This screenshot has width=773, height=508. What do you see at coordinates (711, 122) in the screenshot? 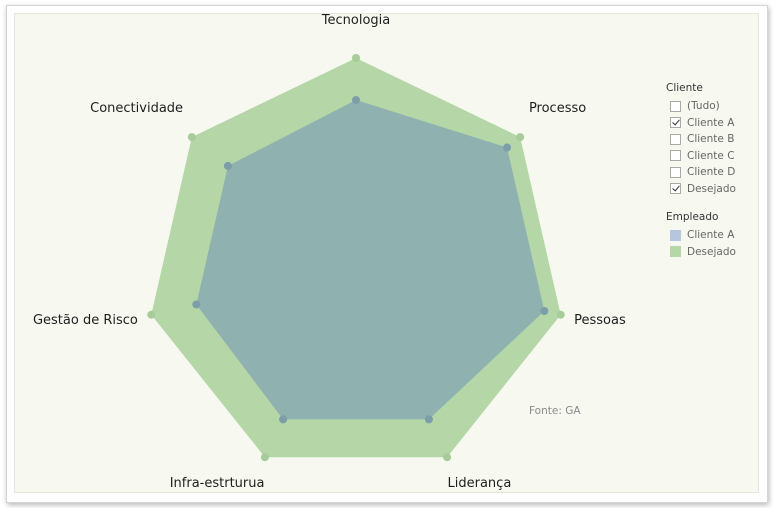
I see `filter-label: Cliente A` at bounding box center [711, 122].